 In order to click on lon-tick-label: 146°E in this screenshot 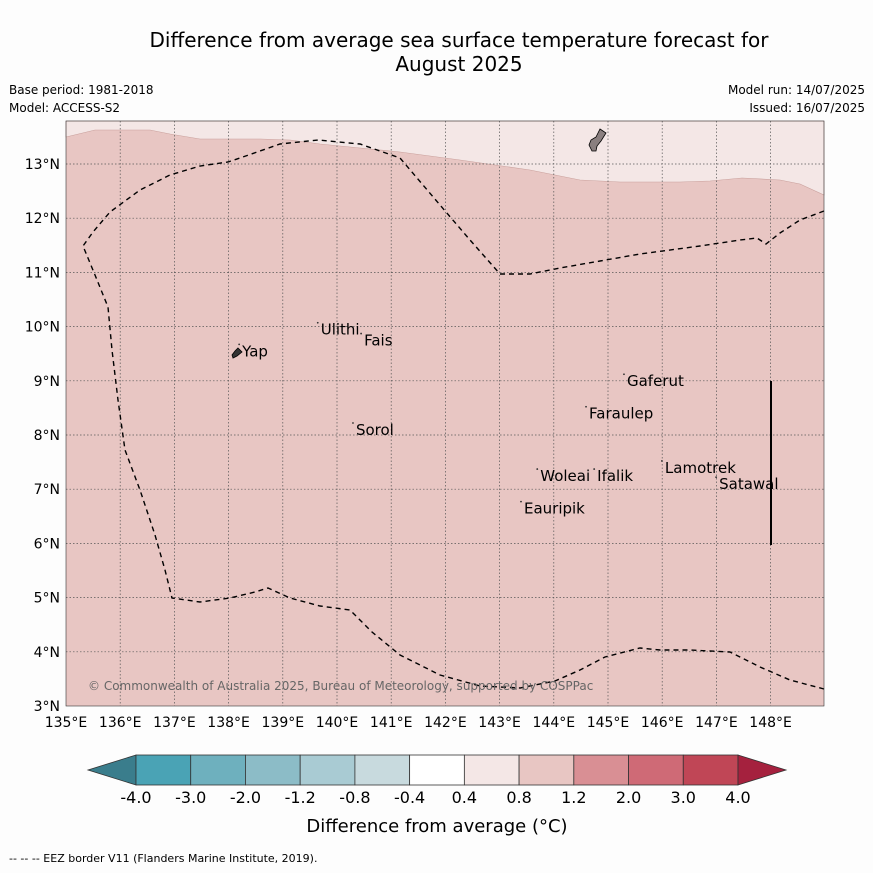, I will do `click(662, 723)`.